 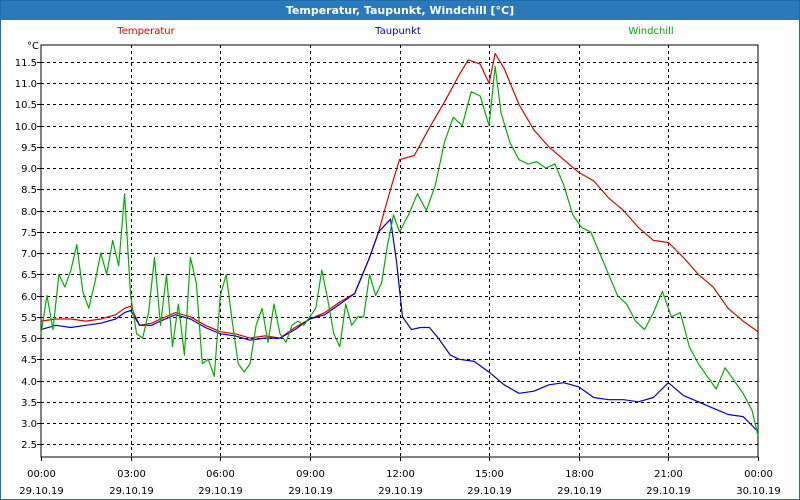 I want to click on x-tick-time-label: 03:00, so click(x=131, y=474).